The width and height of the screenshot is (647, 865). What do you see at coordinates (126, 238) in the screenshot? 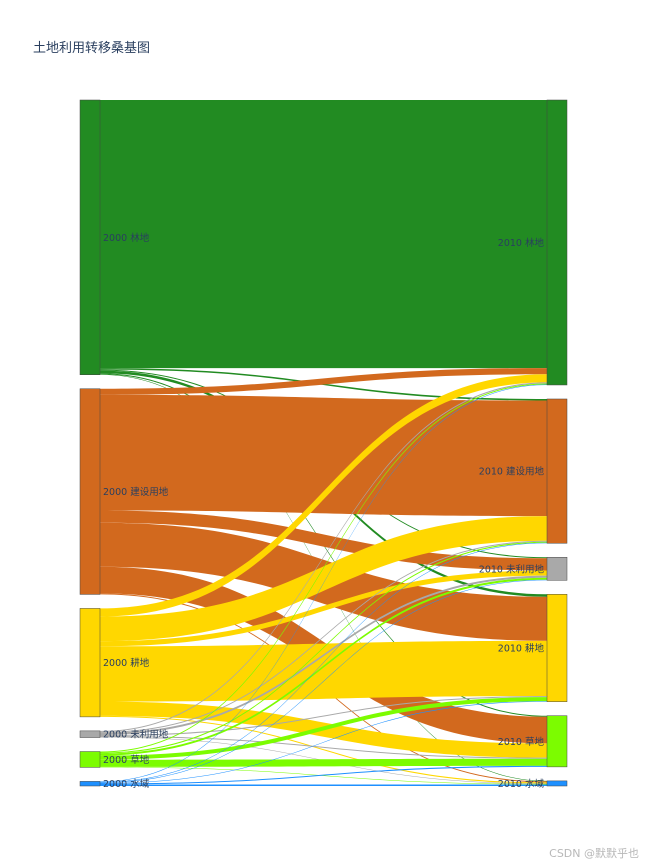
I see `sankey-node-label: 2000 林地` at bounding box center [126, 238].